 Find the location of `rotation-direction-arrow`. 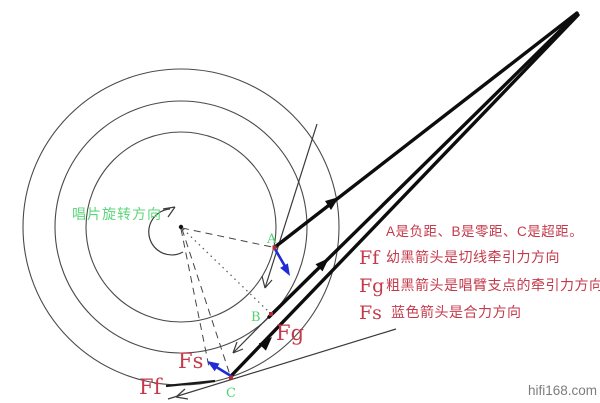

rotation-direction-arrow is located at coordinates (166, 231).